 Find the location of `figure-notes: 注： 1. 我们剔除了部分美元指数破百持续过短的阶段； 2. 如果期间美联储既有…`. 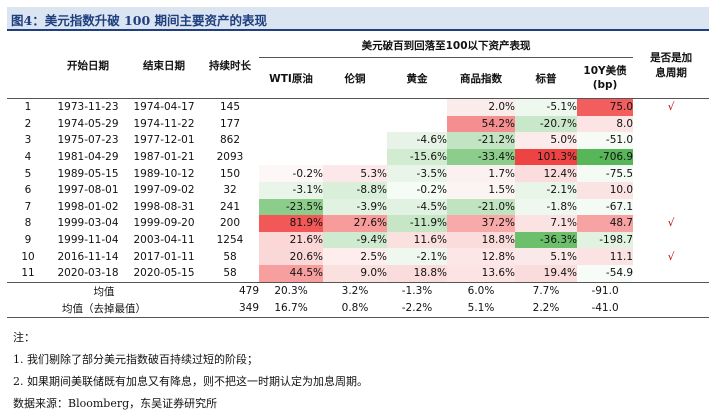

figure-notes: 注： 1. 我们剔除了部分美元指数破百持续过短的阶段； 2. 如果期间美联储既有… is located at coordinates (190, 371).